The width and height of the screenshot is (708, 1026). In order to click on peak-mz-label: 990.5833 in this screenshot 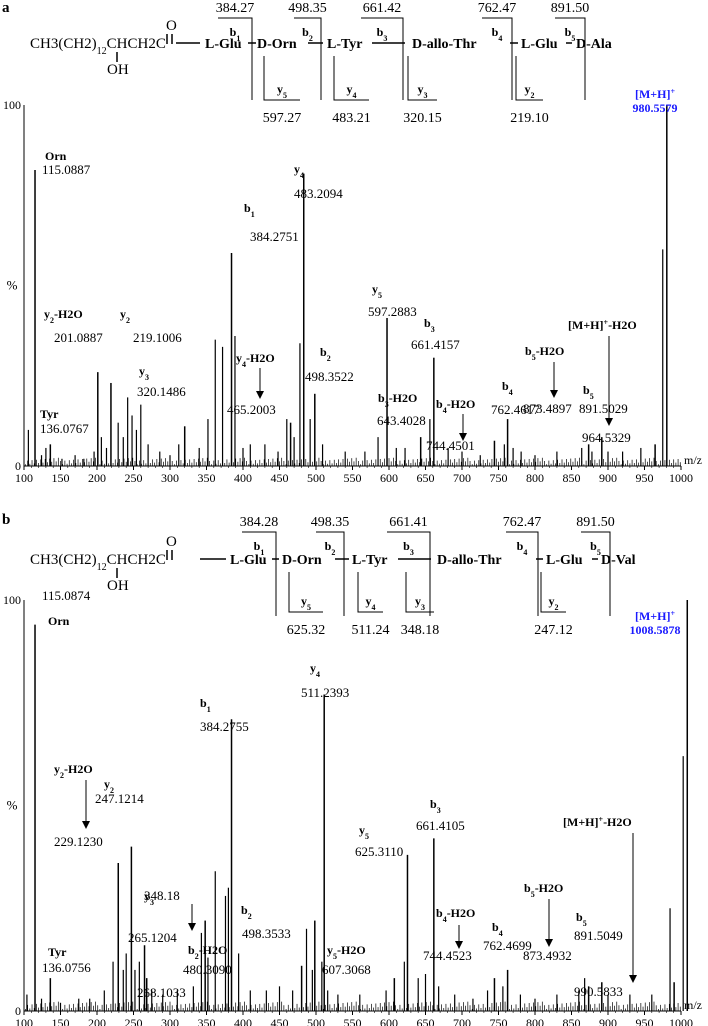, I will do `click(598, 991)`.